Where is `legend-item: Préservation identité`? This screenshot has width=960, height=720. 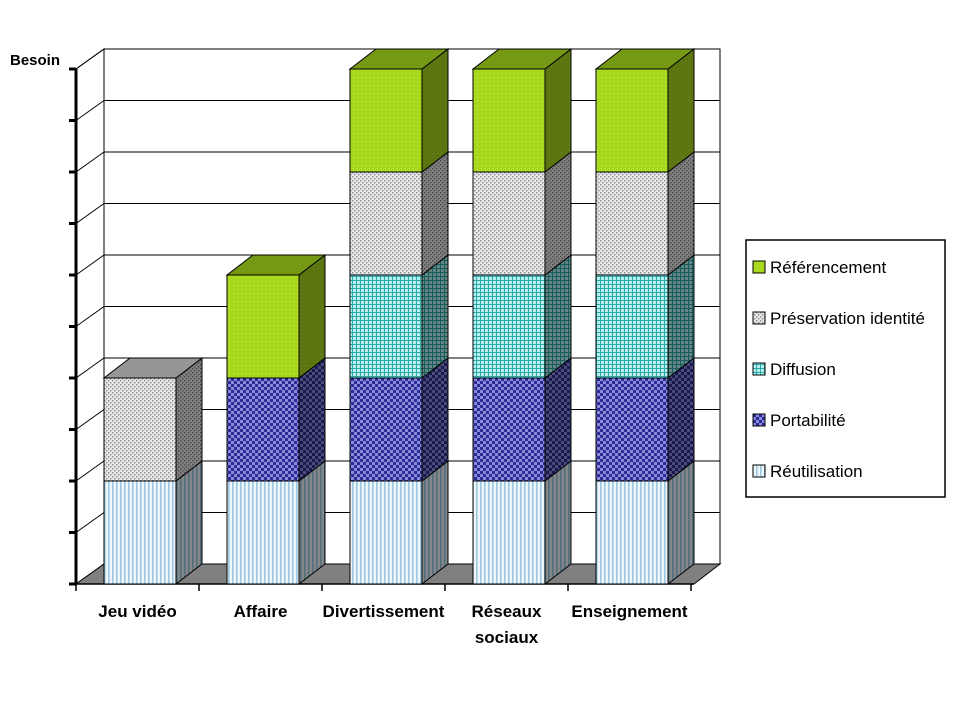
legend-item: Préservation identité is located at coordinates (838, 318).